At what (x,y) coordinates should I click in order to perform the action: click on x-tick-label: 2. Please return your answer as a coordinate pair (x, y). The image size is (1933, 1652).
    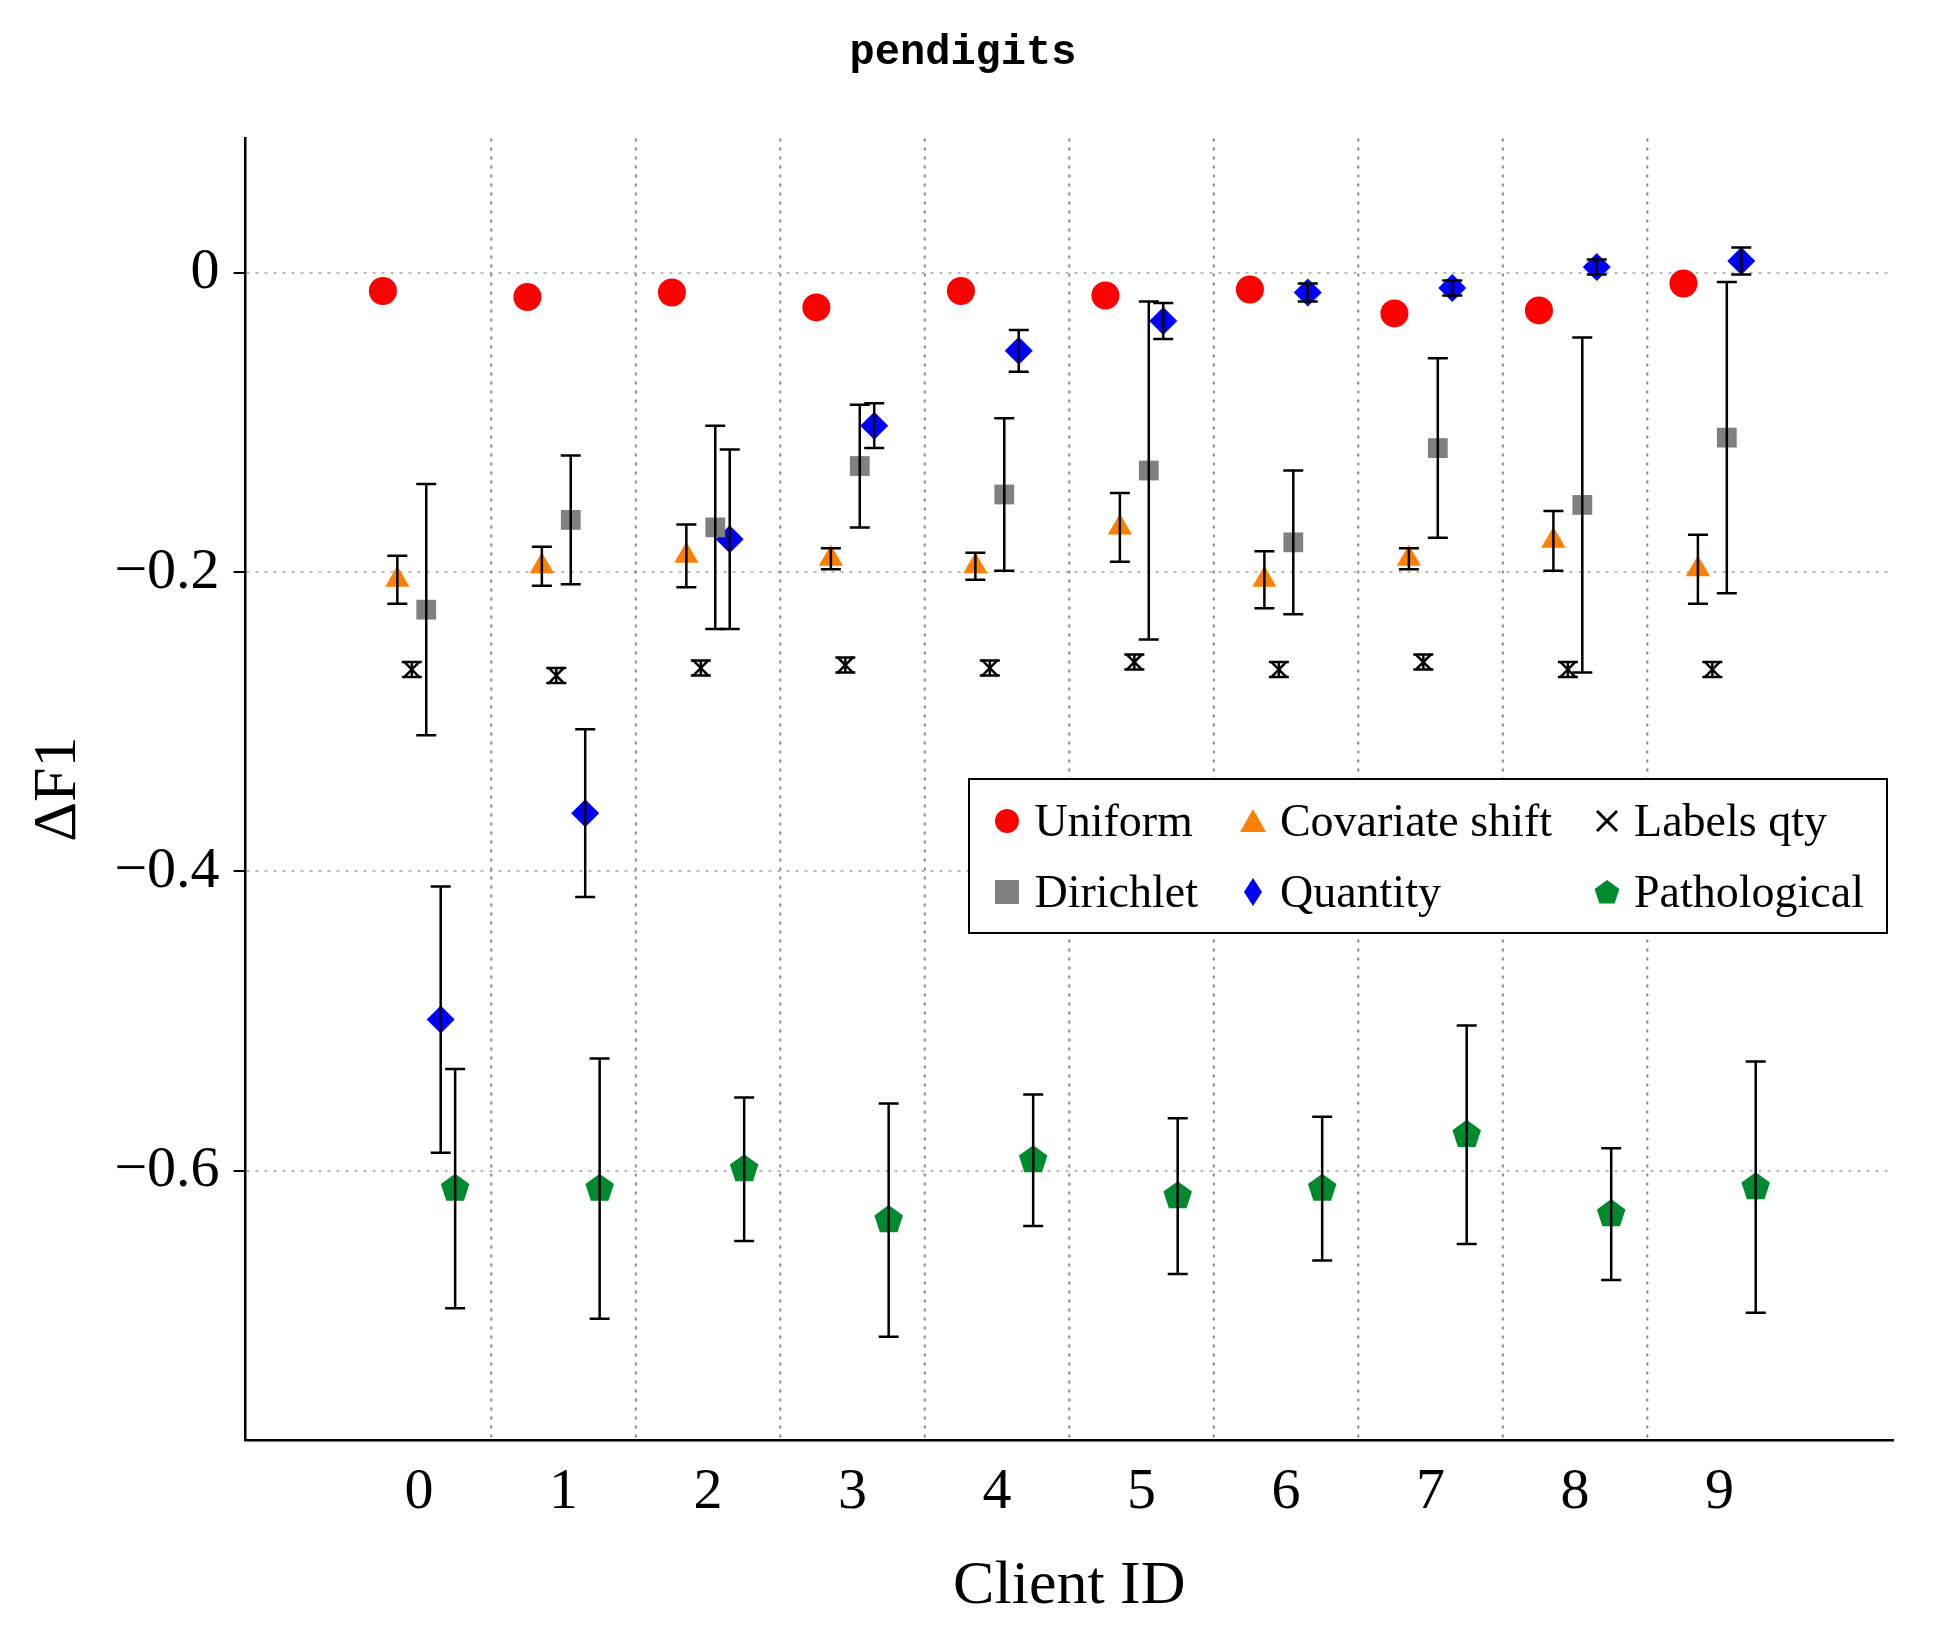
    Looking at the image, I should click on (708, 1489).